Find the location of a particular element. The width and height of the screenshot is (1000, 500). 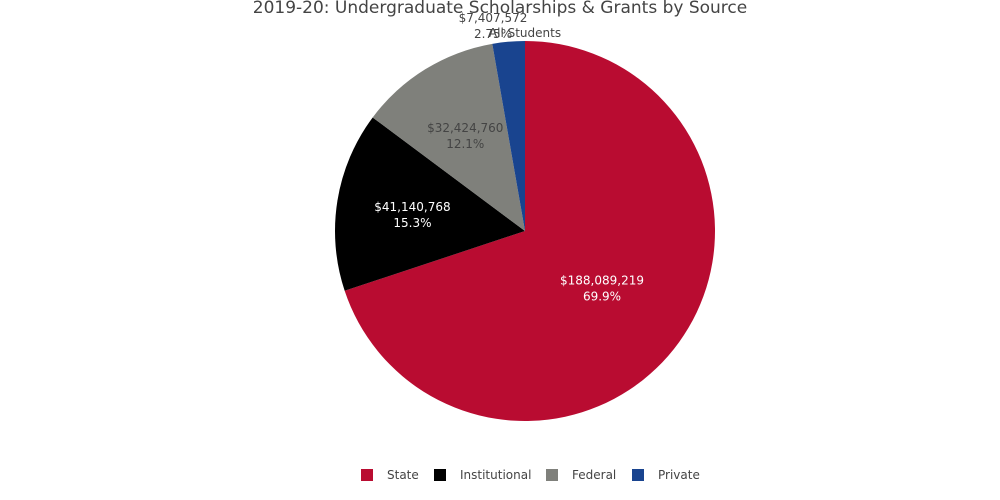

slice-value-label: $32,424,760 is located at coordinates (465, 128).